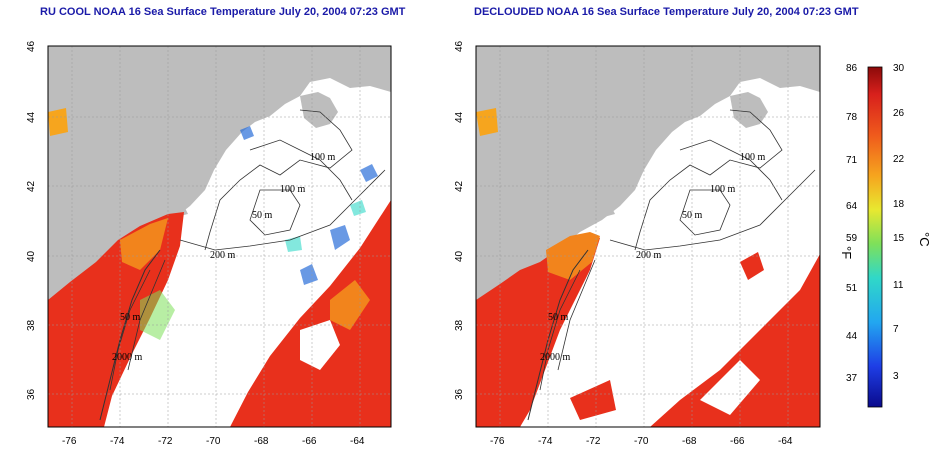 The height and width of the screenshot is (475, 950). Describe the element at coordinates (899, 113) in the screenshot. I see `c-tick-label: 26` at that location.